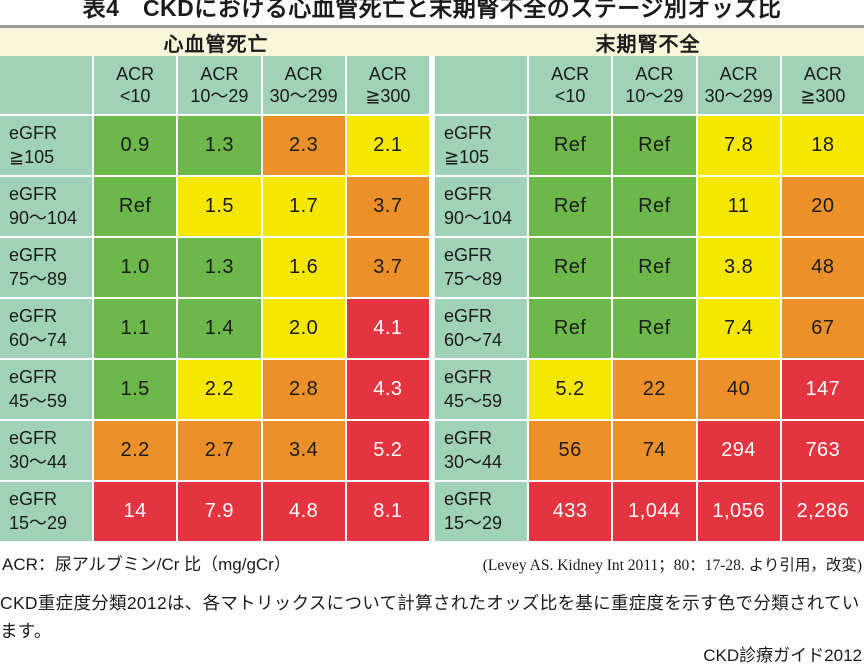 The width and height of the screenshot is (864, 666). I want to click on odds-cell: 48, so click(822, 267).